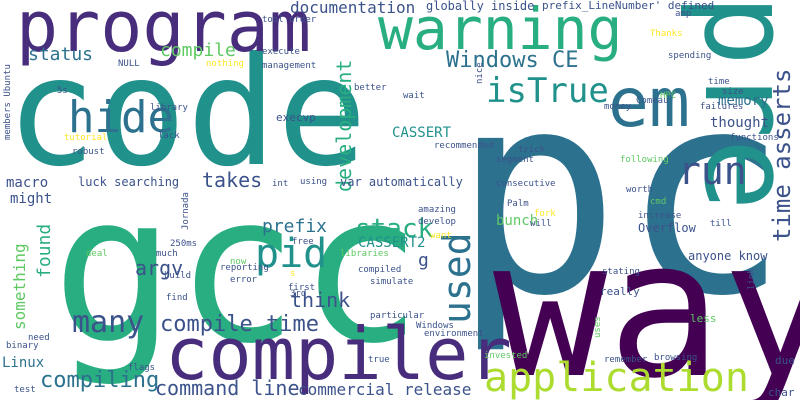 The width and height of the screenshot is (800, 400). Describe the element at coordinates (88, 152) in the screenshot. I see `word-robust: robust` at that location.